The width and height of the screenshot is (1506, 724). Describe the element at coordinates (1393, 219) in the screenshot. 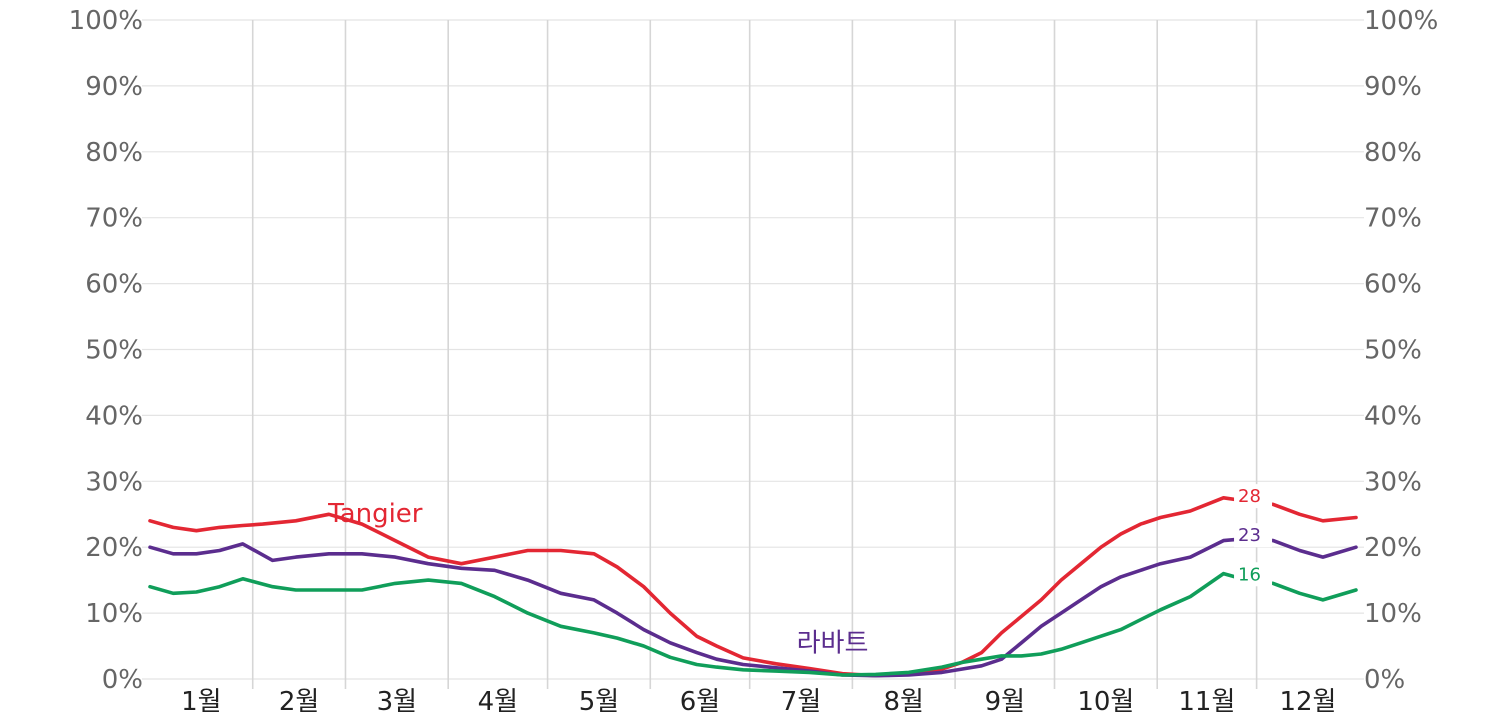

I see `y-tick-label-right: 70%` at that location.